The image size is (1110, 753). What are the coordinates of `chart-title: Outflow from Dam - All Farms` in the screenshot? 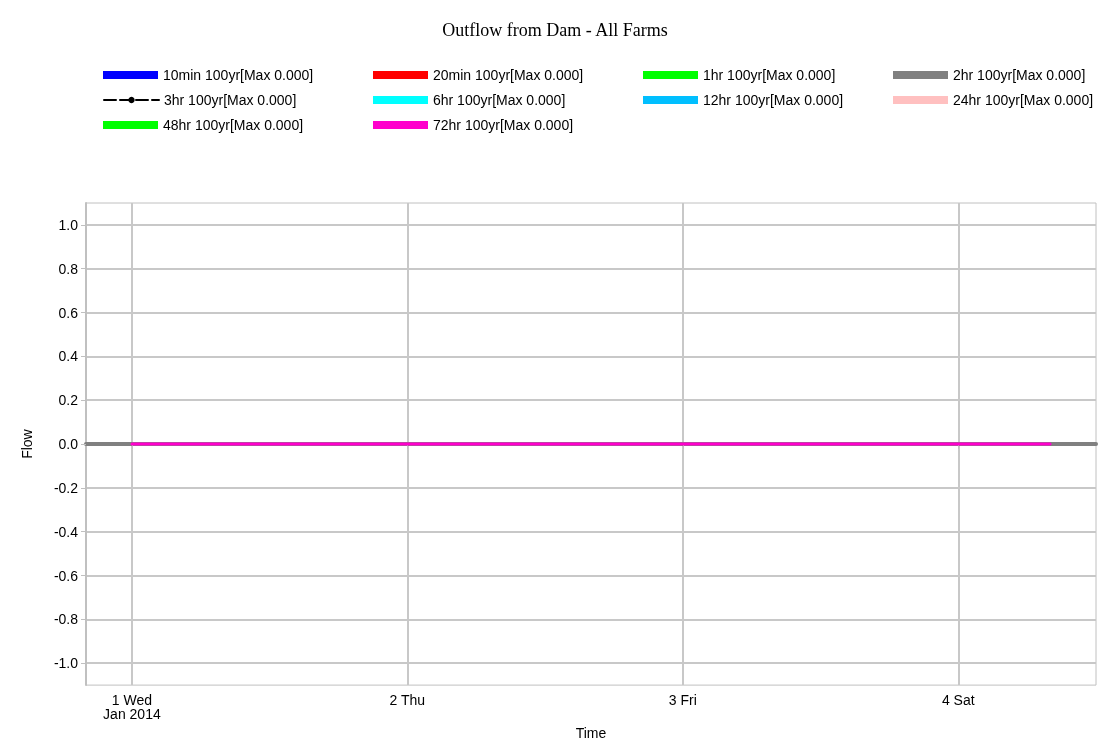 It's located at (555, 30).